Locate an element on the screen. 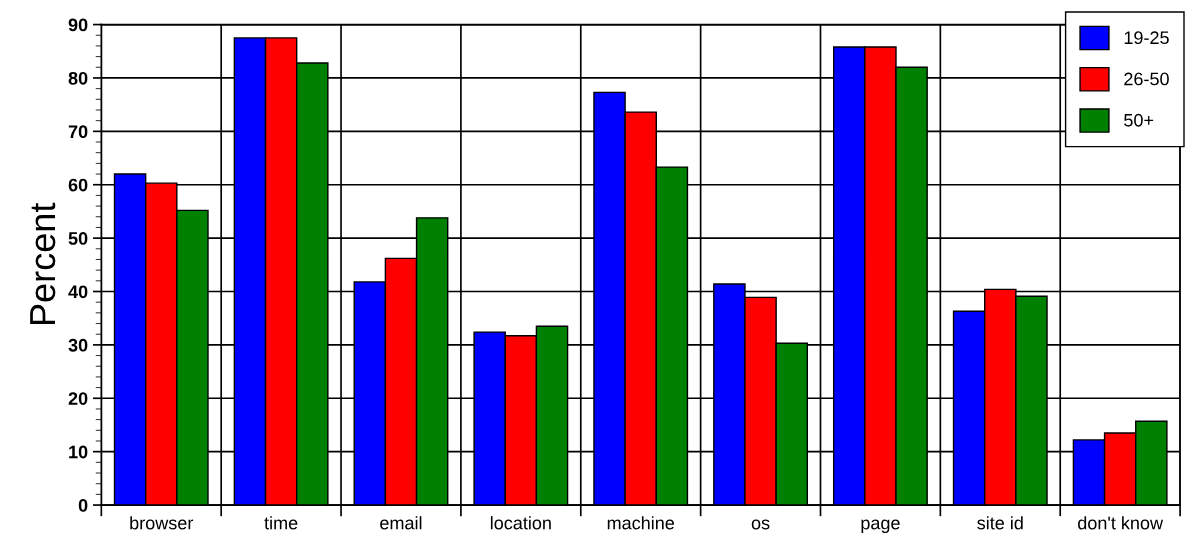 The width and height of the screenshot is (1192, 546). y-tick-label: 90 is located at coordinates (78, 25).